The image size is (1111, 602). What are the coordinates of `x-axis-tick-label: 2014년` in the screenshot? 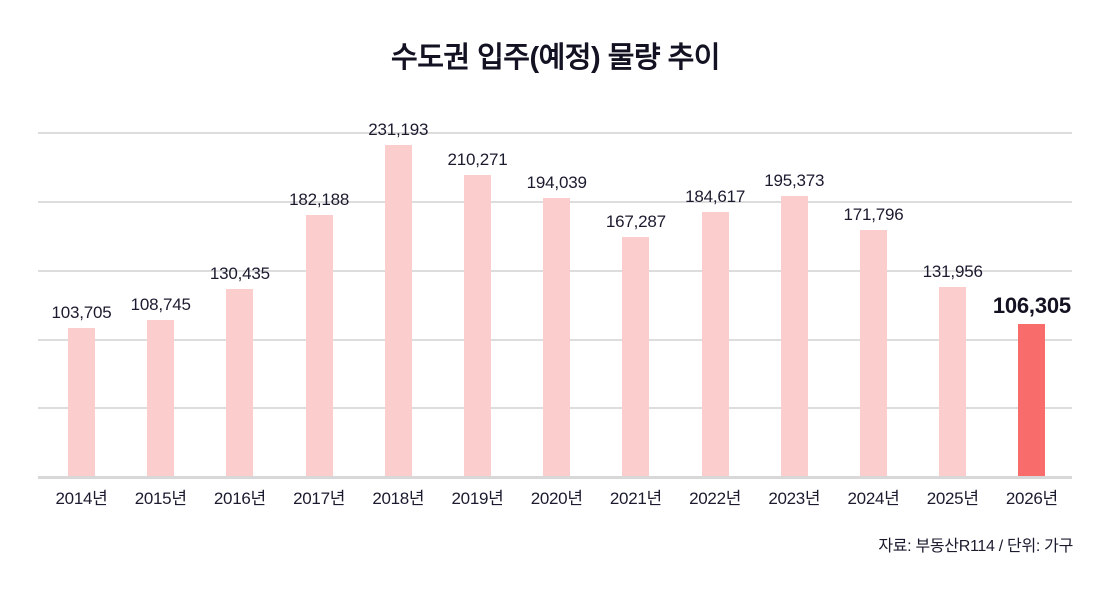 It's located at (81, 498).